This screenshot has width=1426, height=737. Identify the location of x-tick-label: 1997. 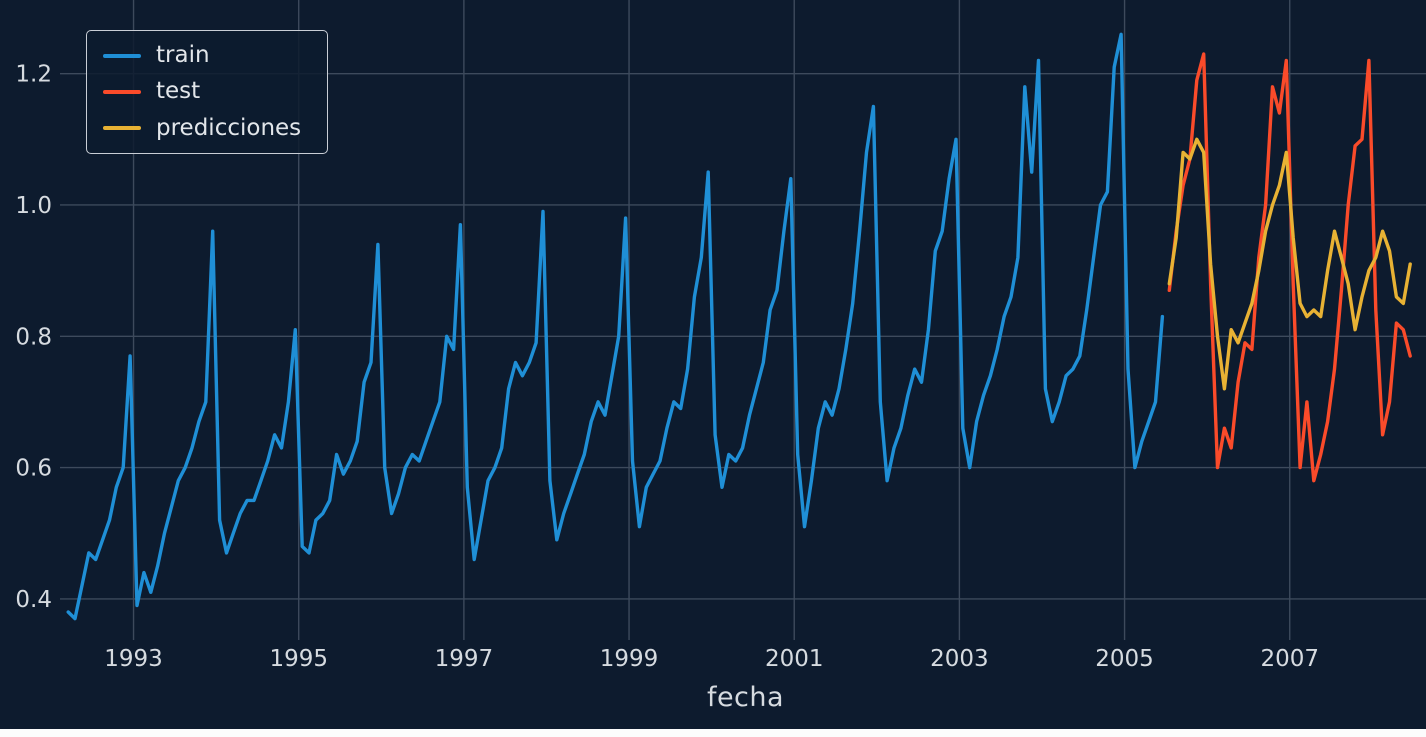
(464, 659).